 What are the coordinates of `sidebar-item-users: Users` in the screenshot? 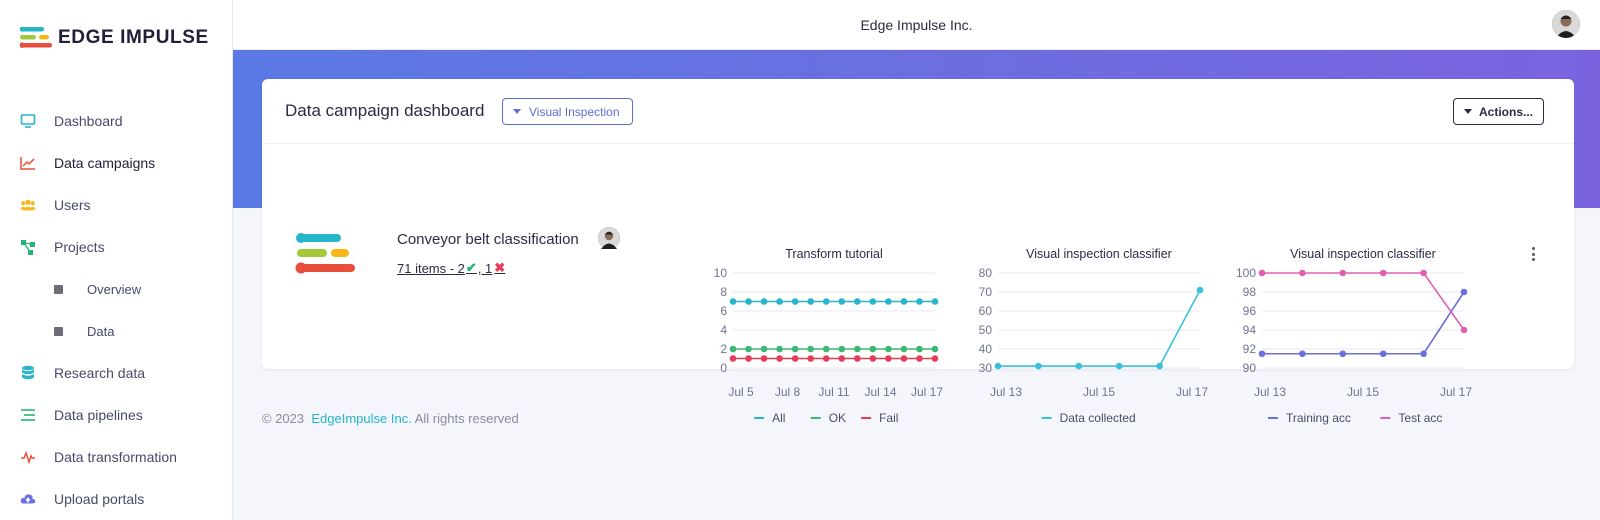 It's located at (116, 205).